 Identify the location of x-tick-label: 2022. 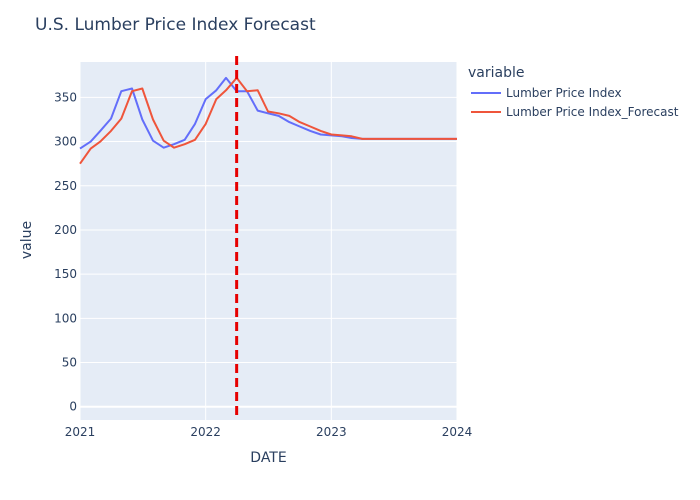
(205, 432).